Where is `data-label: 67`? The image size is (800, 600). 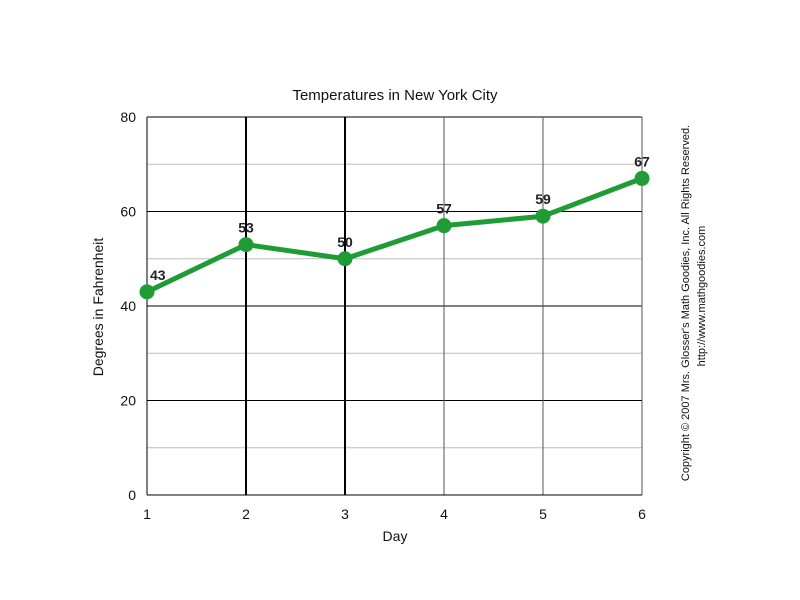
data-label: 67 is located at coordinates (642, 161).